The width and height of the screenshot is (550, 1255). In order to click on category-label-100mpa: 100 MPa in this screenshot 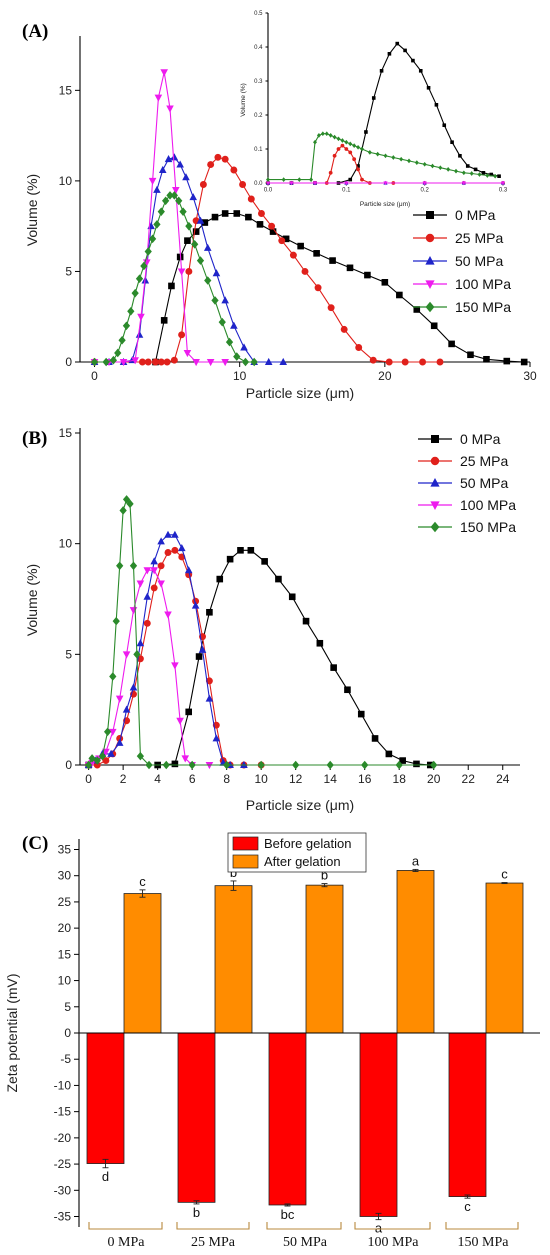, I will do `click(394, 1242)`.